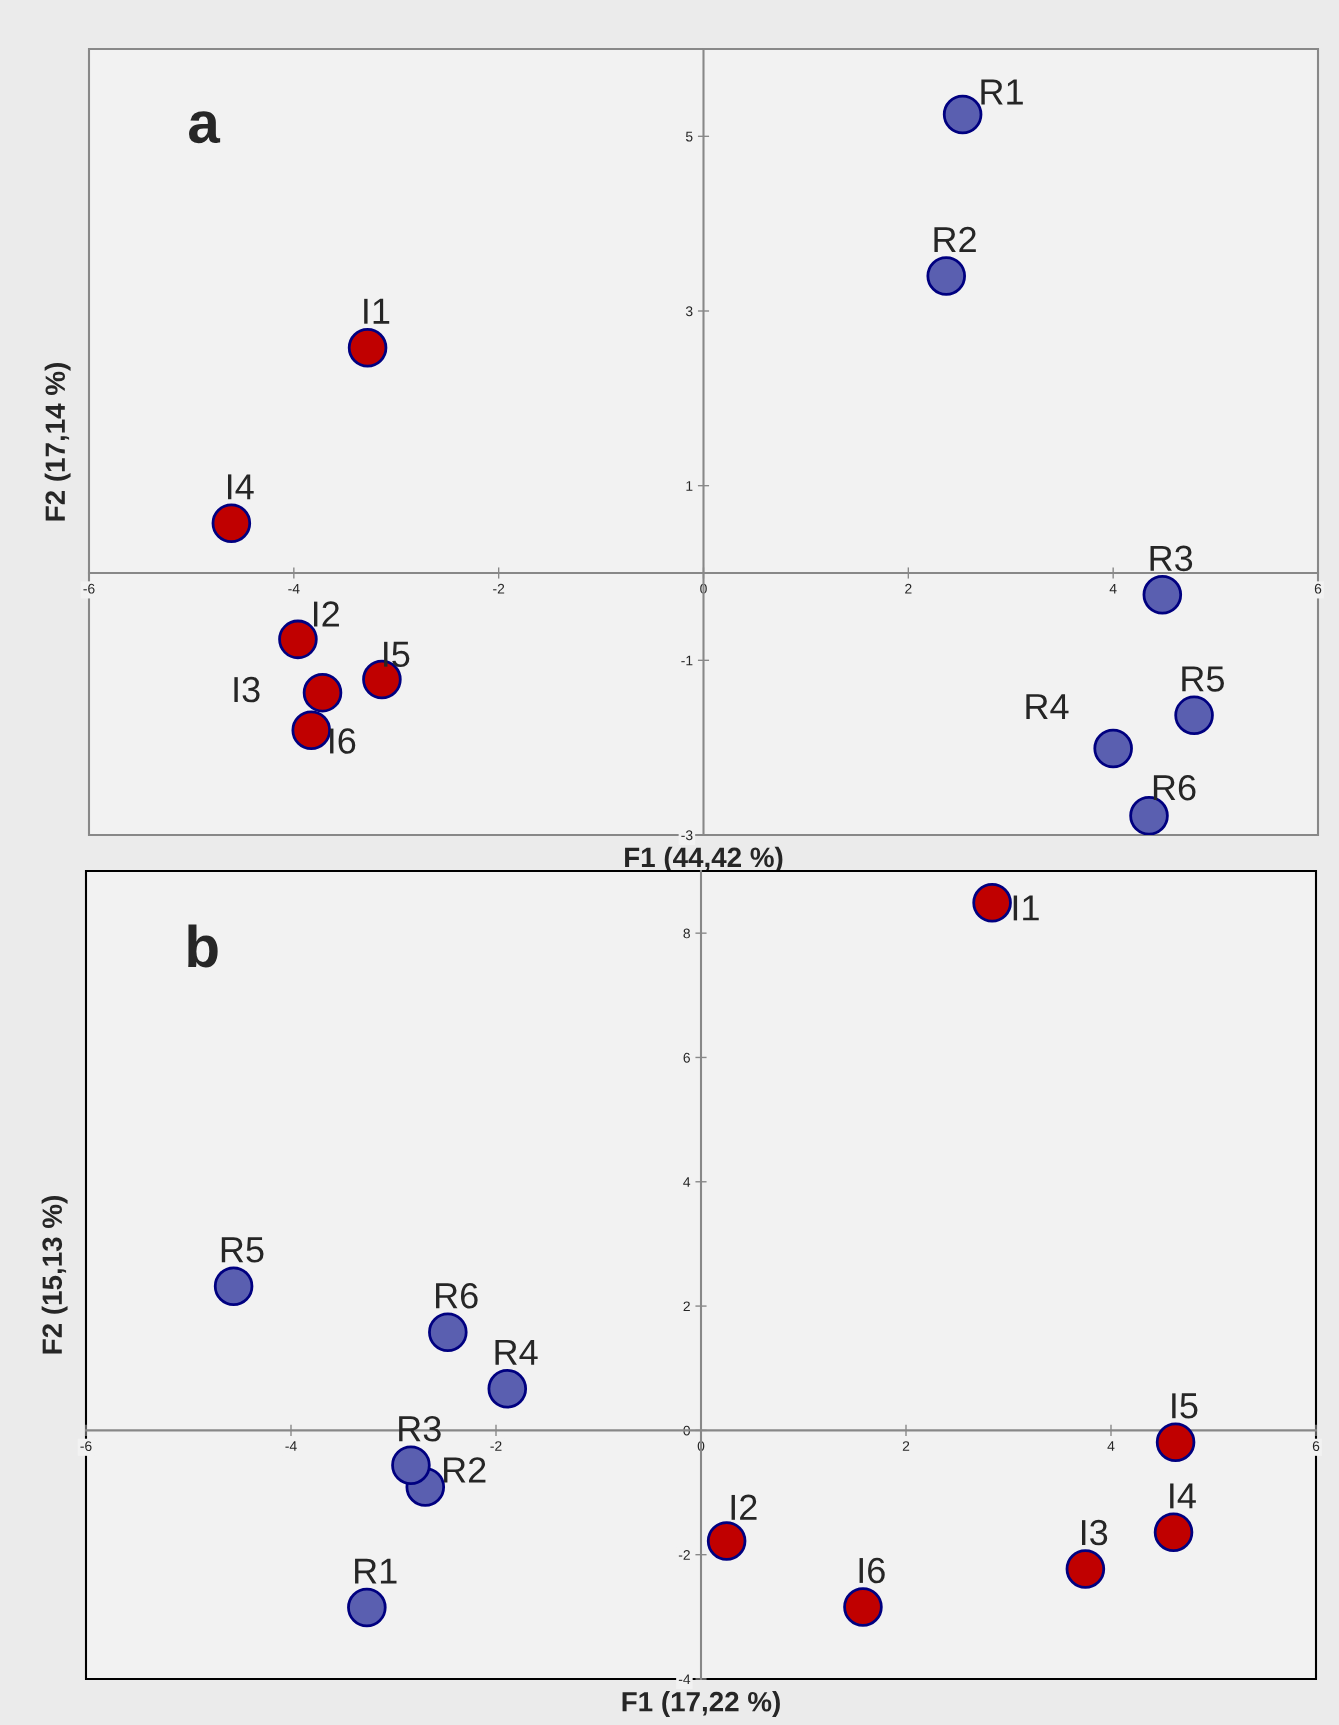 This screenshot has height=1725, width=1339. Describe the element at coordinates (684, 1555) in the screenshot. I see `y-tick-label: -2` at that location.